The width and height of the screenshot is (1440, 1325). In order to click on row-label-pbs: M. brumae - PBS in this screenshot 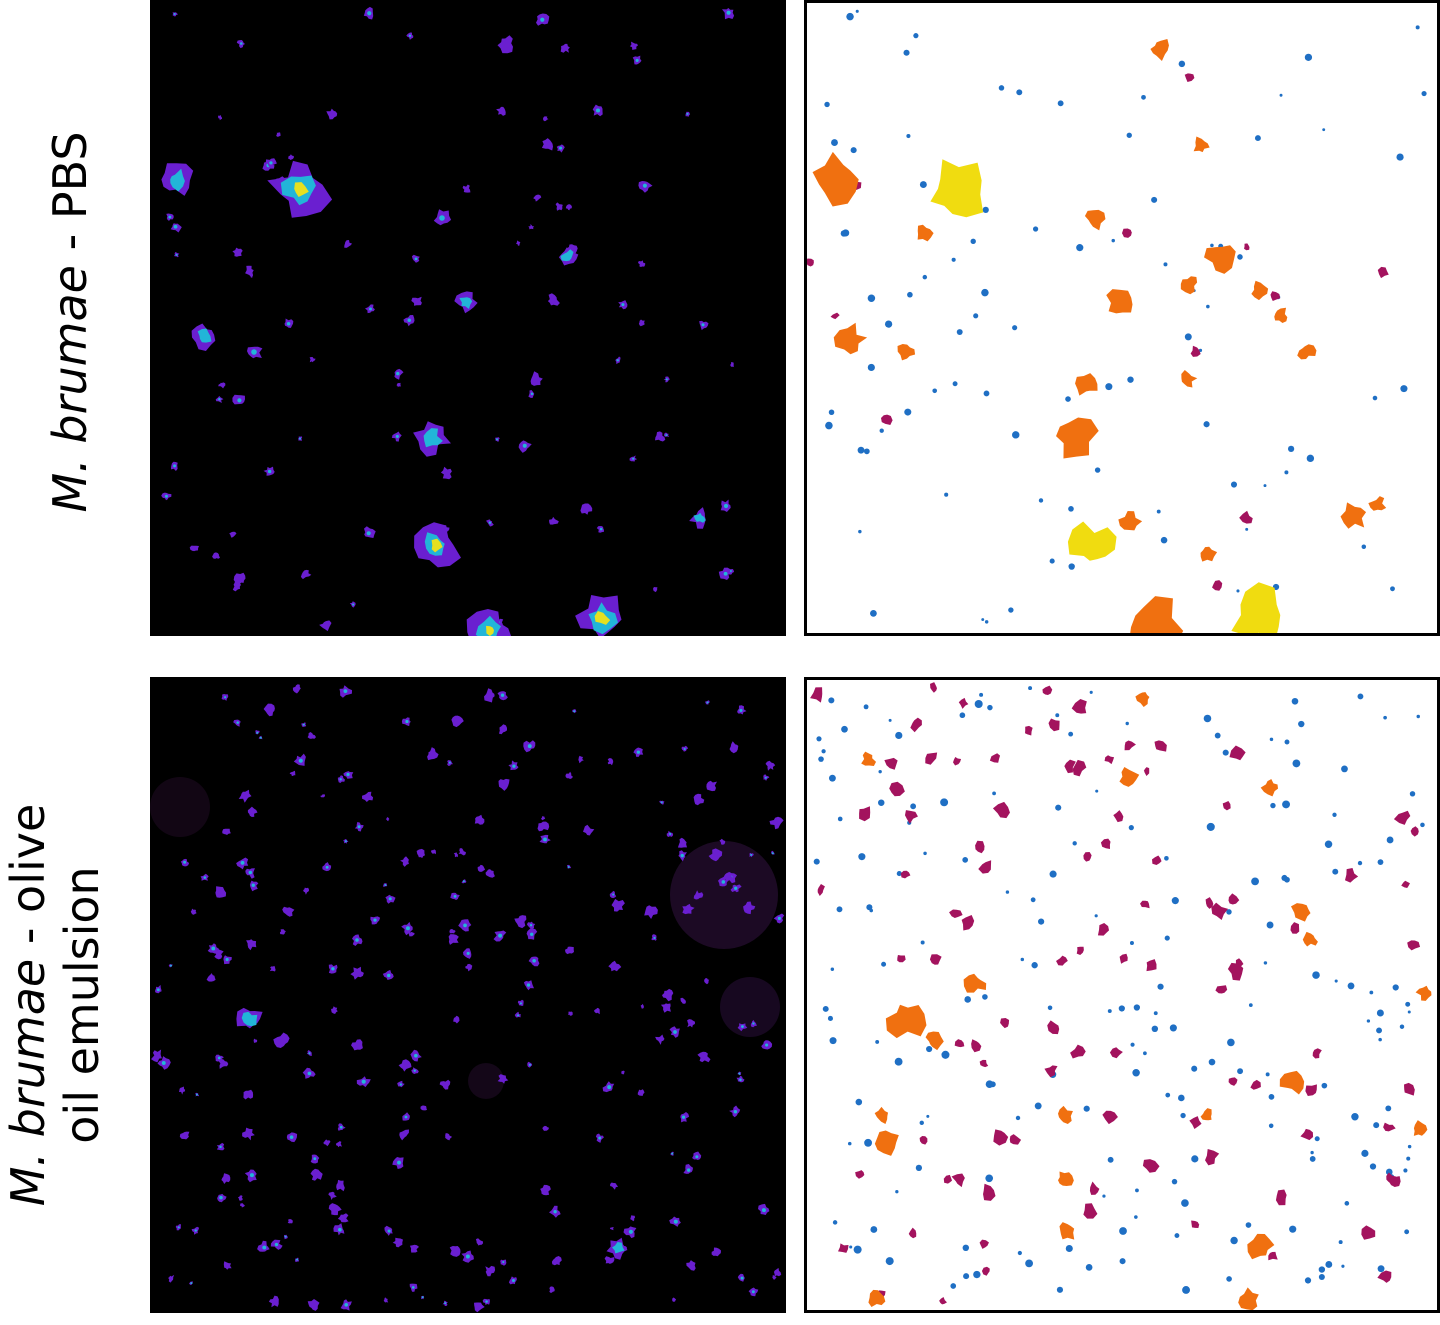, I will do `click(70, 322)`.